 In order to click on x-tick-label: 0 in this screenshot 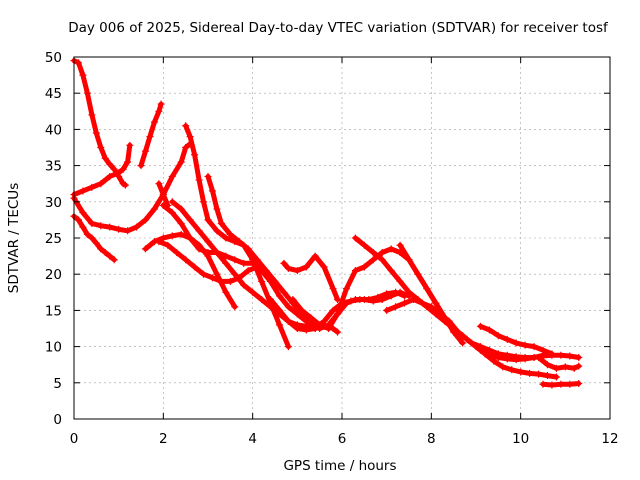, I will do `click(74, 439)`.